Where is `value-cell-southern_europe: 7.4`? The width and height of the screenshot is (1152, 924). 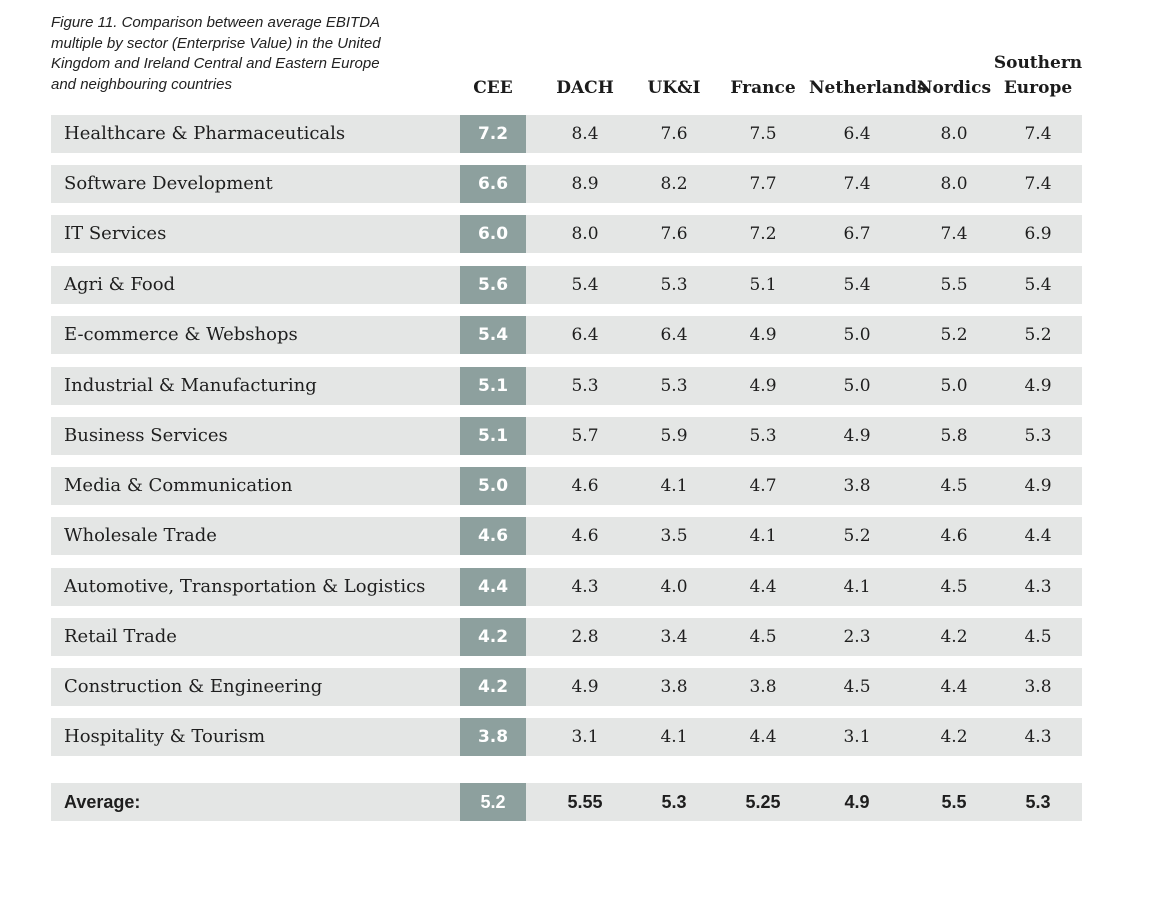 value-cell-southern_europe: 7.4 is located at coordinates (1038, 184).